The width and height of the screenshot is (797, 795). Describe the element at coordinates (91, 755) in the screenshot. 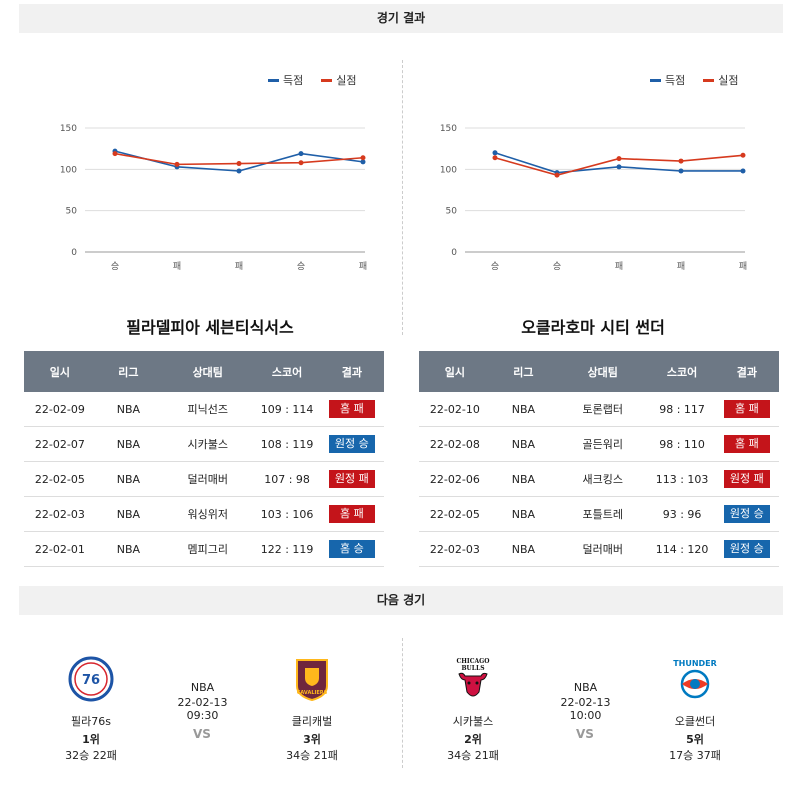

I see `team-record: 32승 22패` at that location.